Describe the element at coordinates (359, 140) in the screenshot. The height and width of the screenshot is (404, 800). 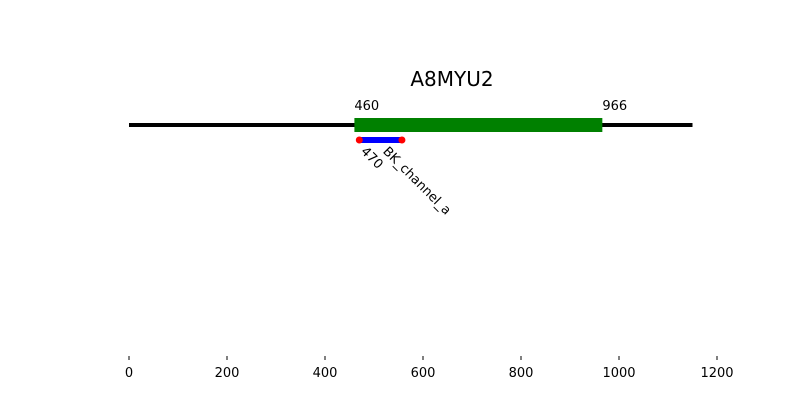
I see `domain-start-marker` at that location.